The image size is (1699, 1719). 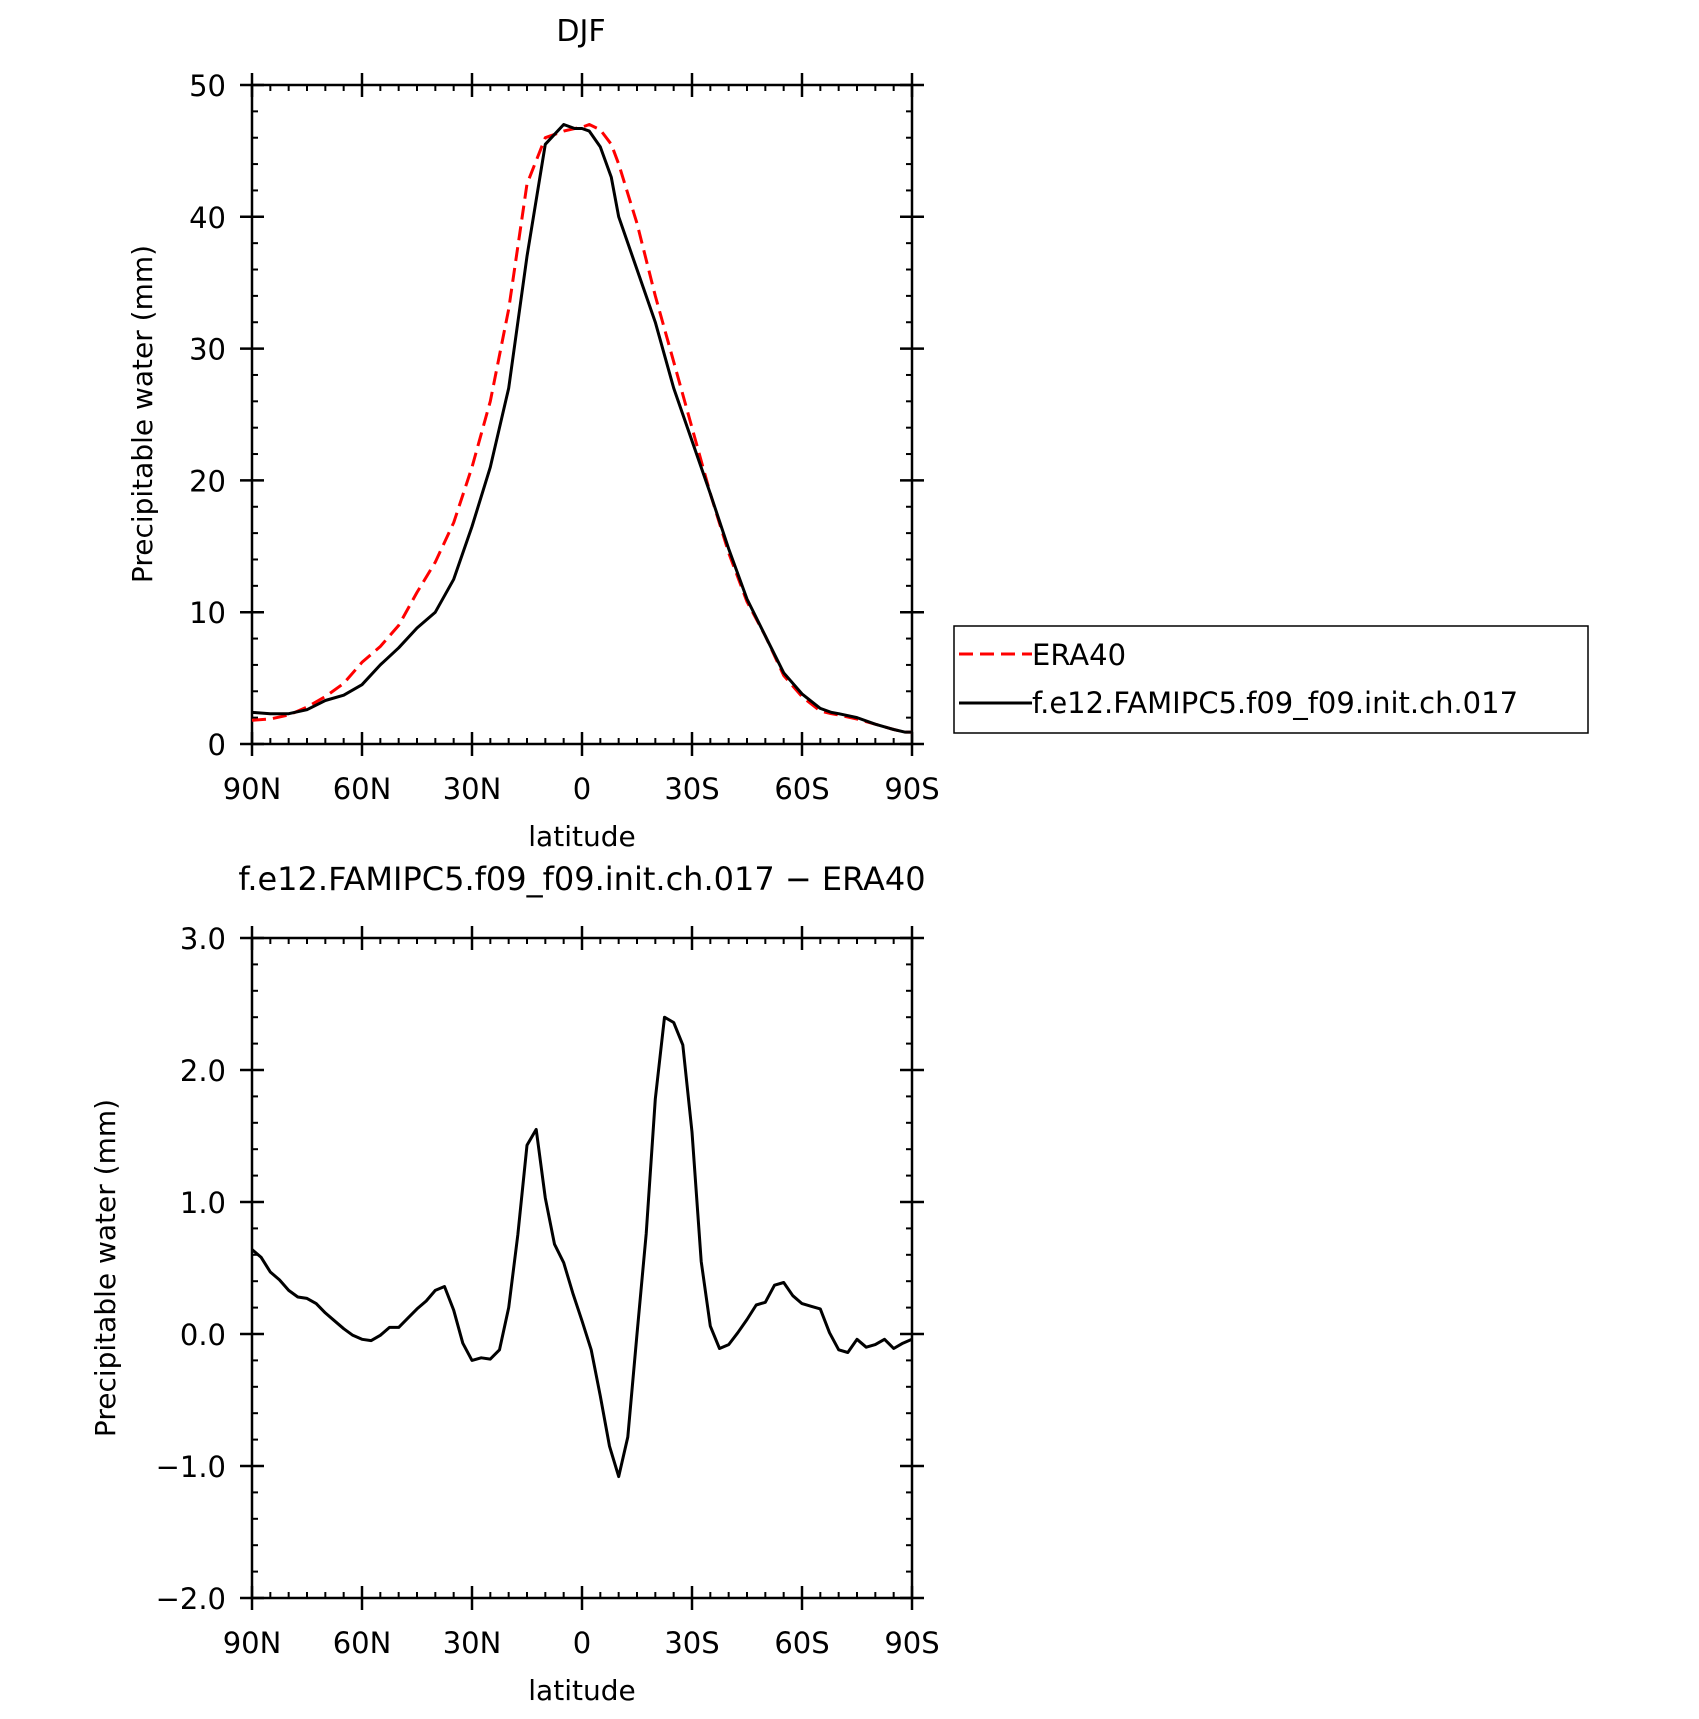 I want to click on top-chart-title: DJF, so click(x=580, y=31).